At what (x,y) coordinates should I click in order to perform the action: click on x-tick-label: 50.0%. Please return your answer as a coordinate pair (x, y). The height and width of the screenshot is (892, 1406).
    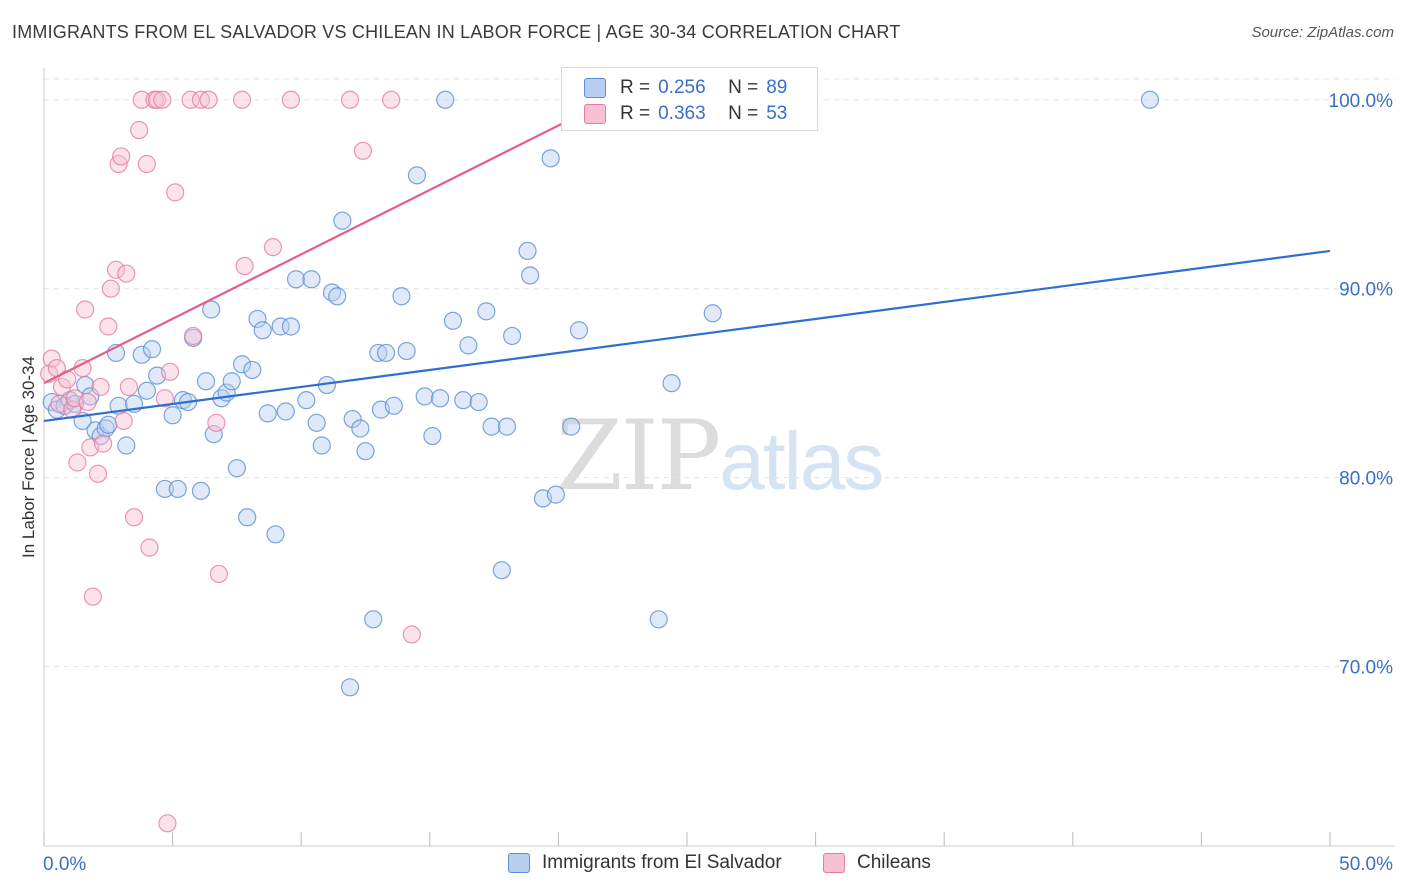
    Looking at the image, I should click on (1366, 864).